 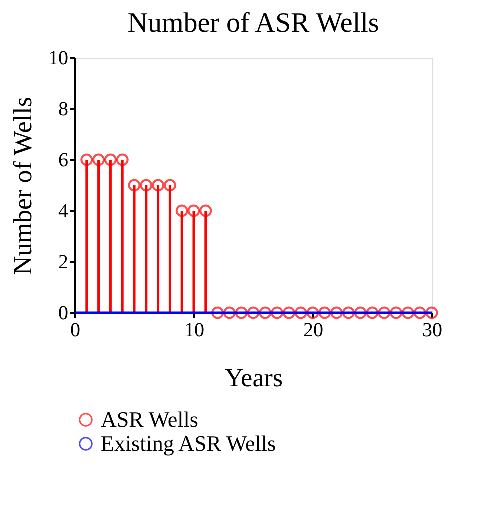 I want to click on y-tick-label: 8, so click(x=63, y=109).